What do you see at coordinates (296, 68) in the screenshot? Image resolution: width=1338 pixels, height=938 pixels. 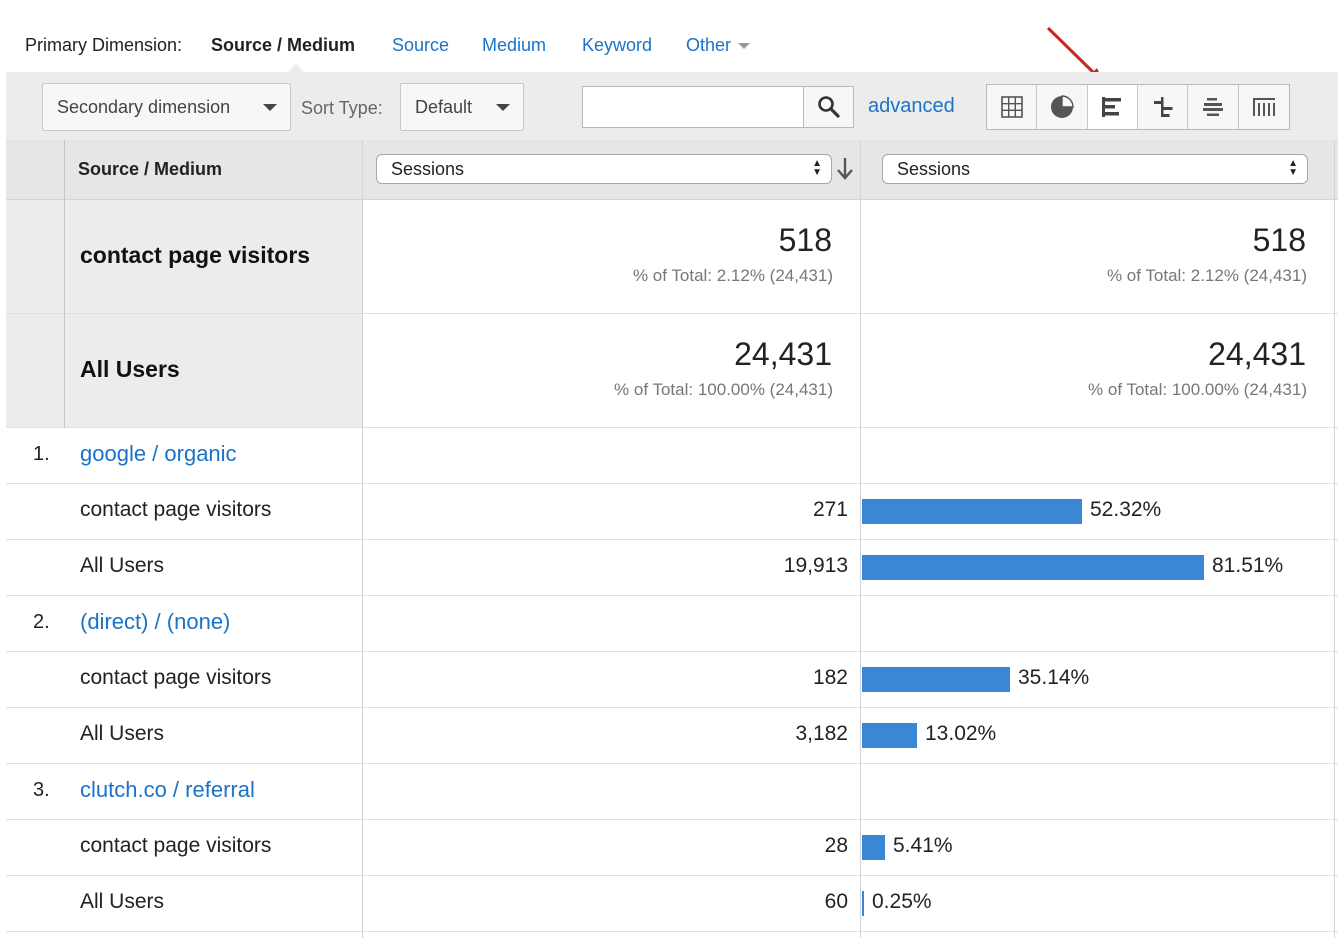 I see `current-dimension-pointer` at bounding box center [296, 68].